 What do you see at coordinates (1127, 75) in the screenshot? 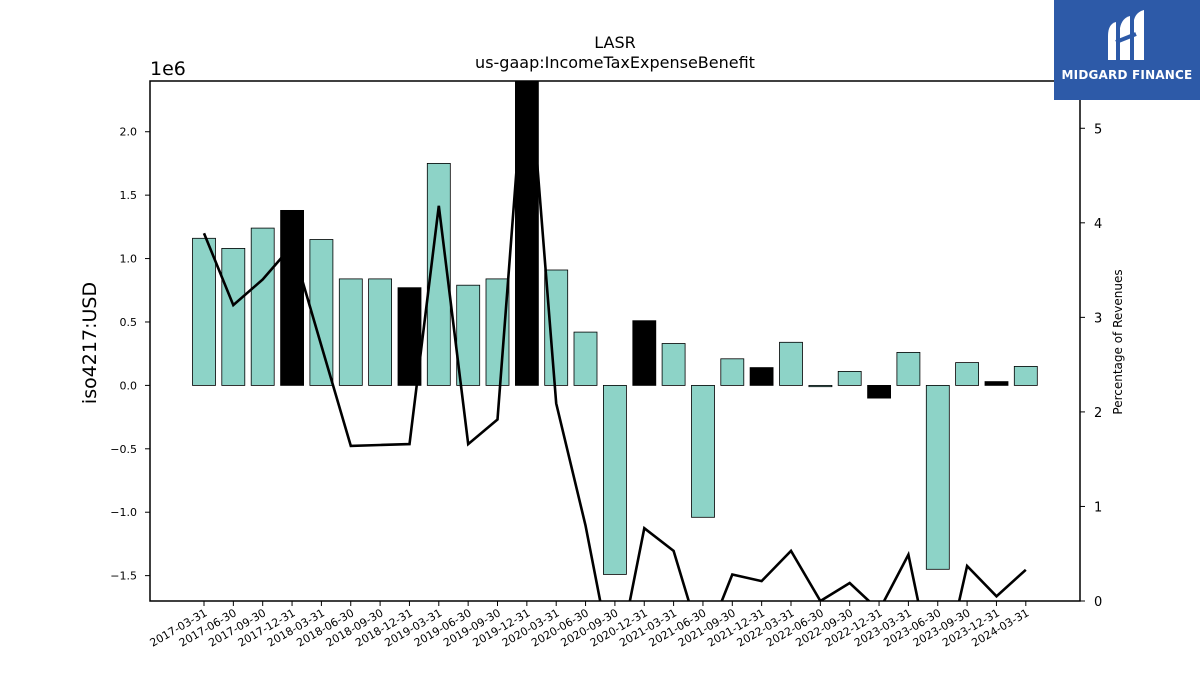
I see `logo-text: MIDGARD FINANCE` at bounding box center [1127, 75].